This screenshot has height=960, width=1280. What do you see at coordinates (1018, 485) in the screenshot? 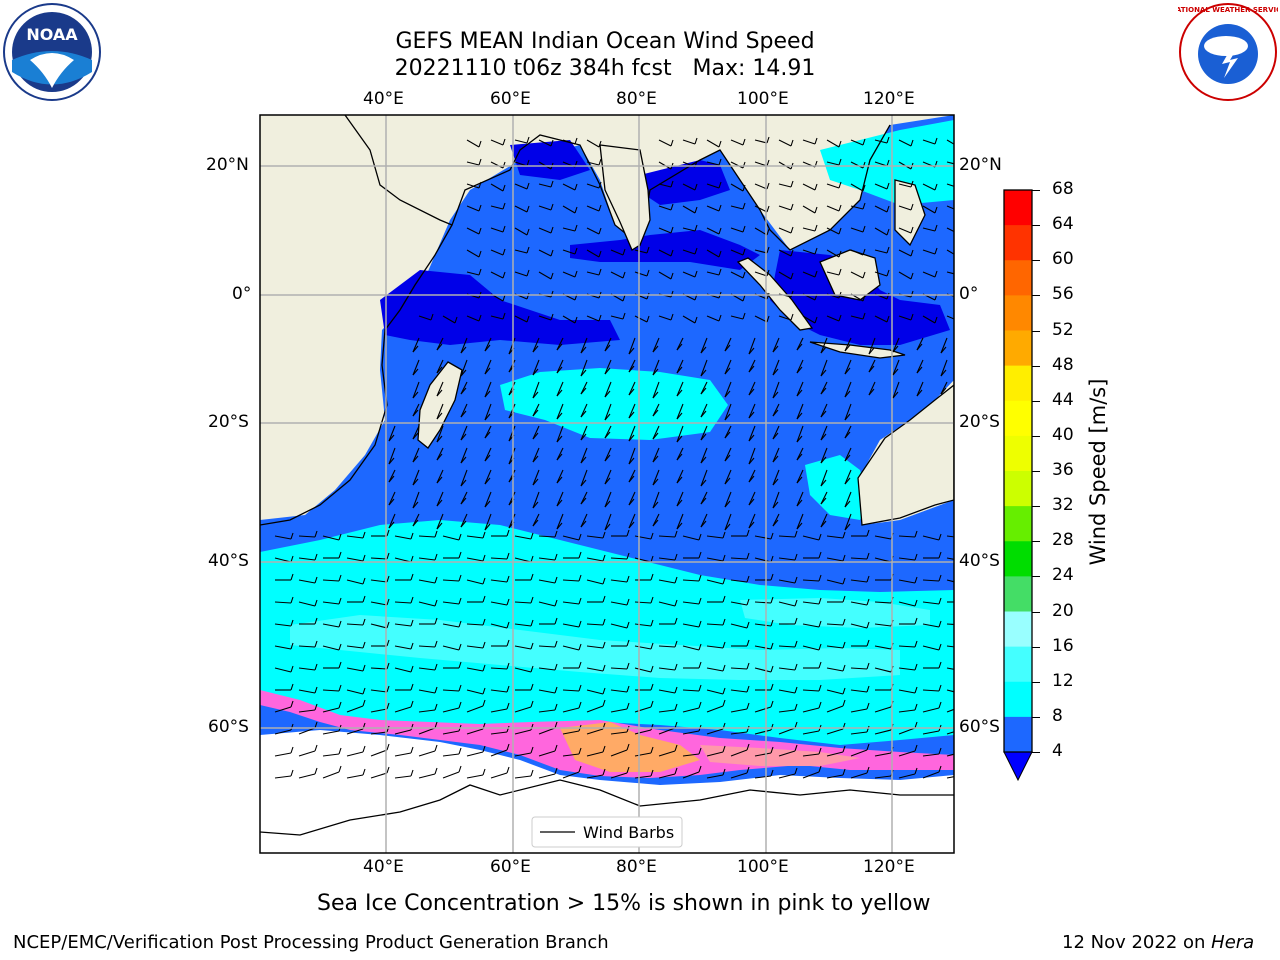
I see `colorbar` at bounding box center [1018, 485].